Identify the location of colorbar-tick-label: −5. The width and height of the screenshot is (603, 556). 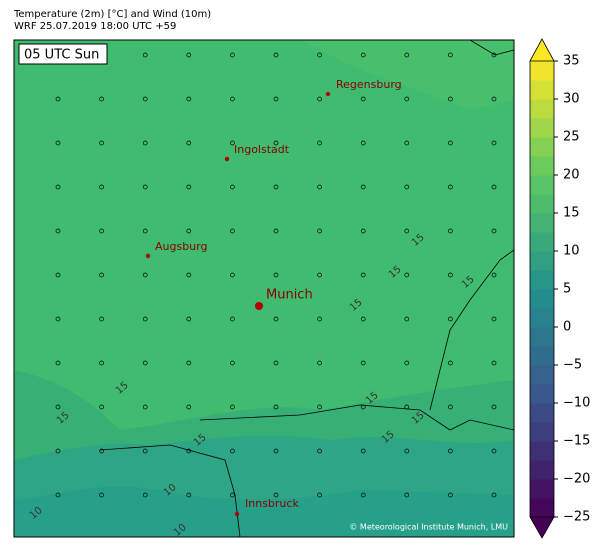
(572, 365).